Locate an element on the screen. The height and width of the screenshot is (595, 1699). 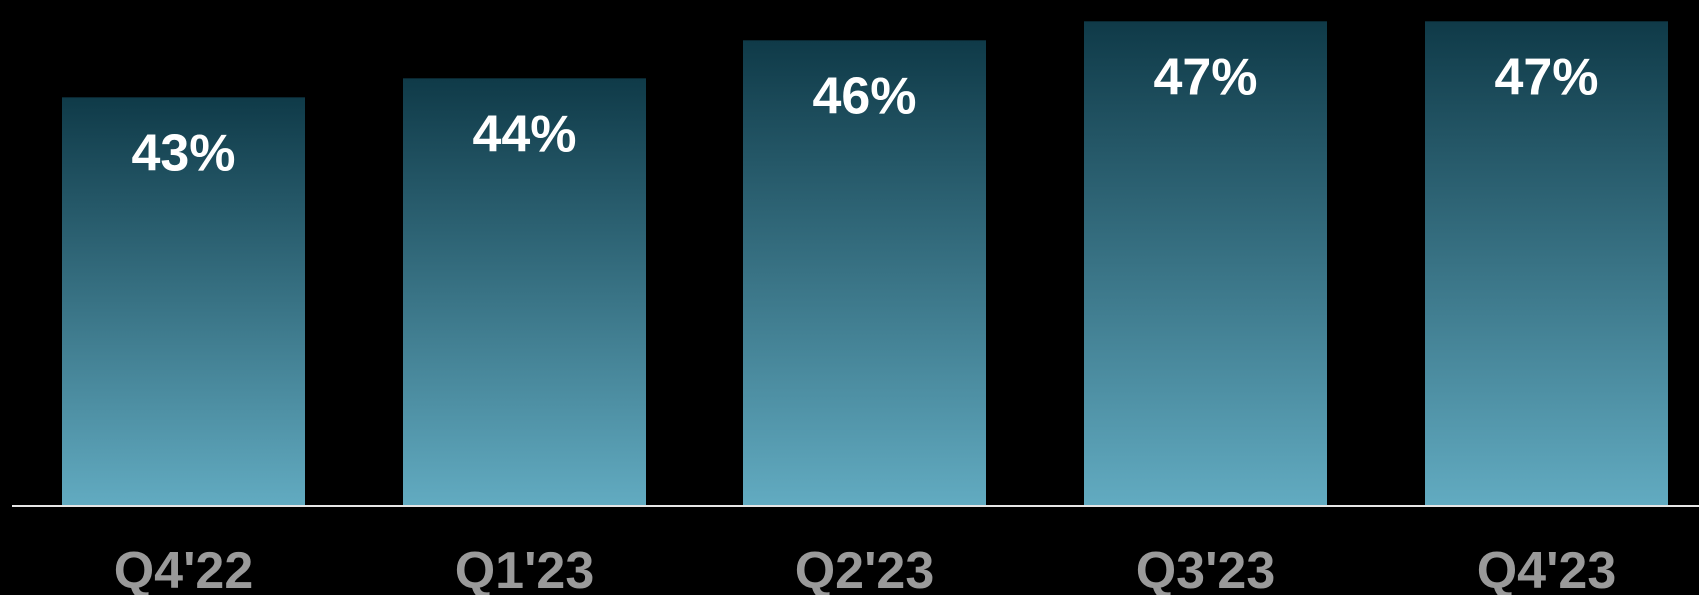
x-tick-label-4: Q4'23 is located at coordinates (1547, 568).